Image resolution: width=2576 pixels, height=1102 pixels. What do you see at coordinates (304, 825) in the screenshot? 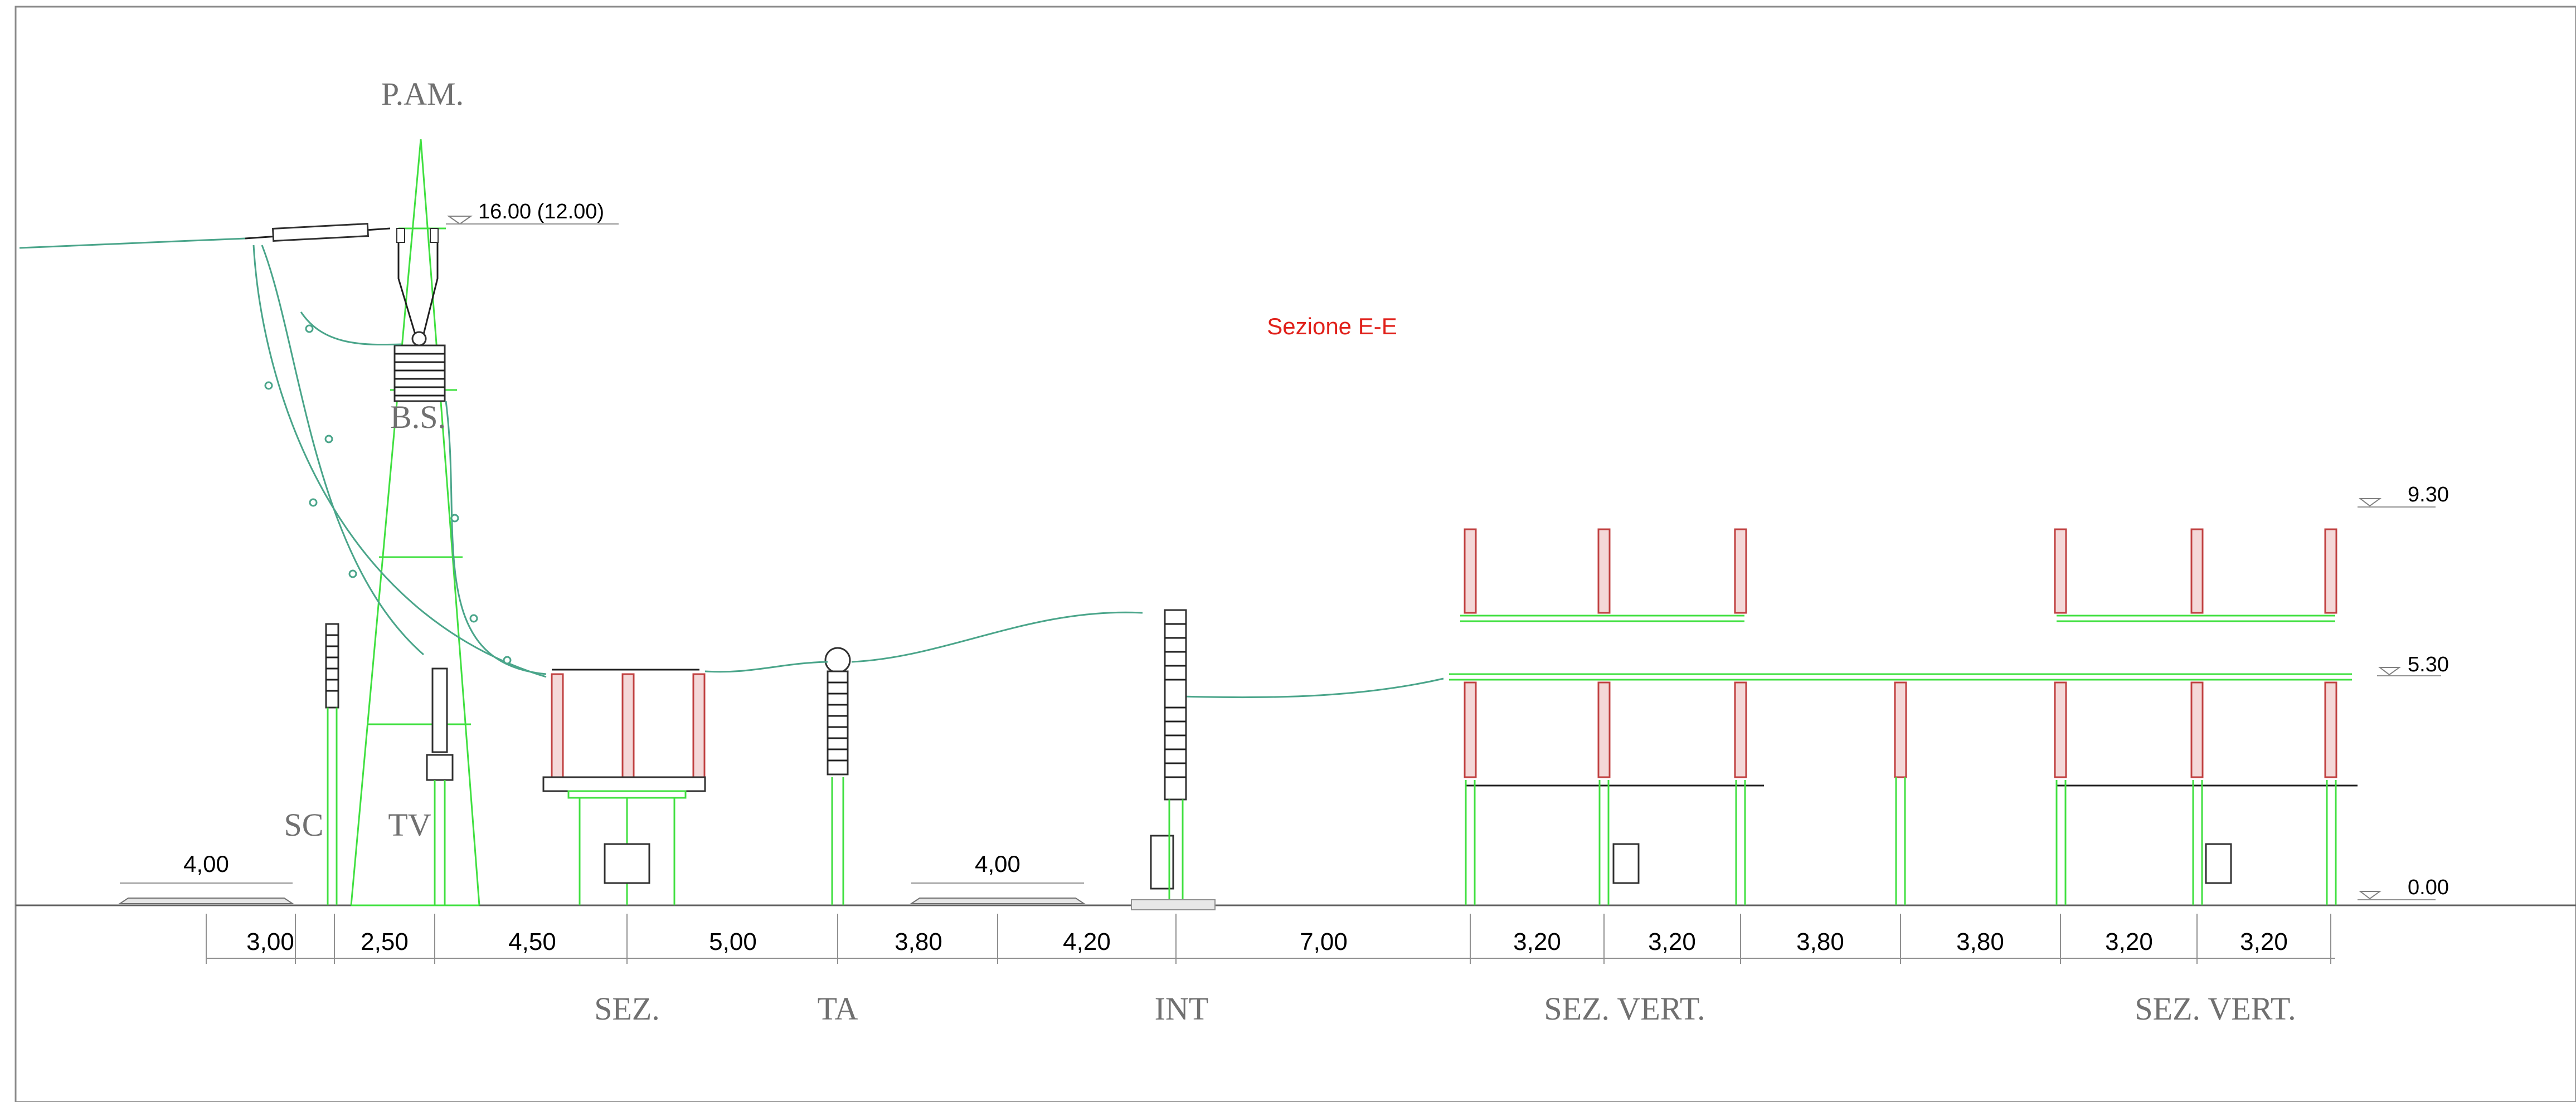
I see `label-sc: SC` at bounding box center [304, 825].